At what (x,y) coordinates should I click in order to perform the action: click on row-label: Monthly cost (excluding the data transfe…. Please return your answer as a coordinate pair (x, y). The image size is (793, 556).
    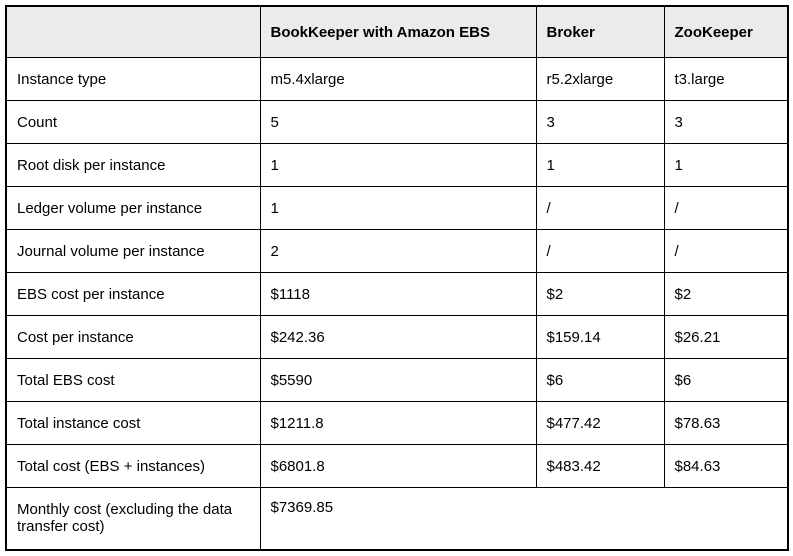
    Looking at the image, I should click on (133, 518).